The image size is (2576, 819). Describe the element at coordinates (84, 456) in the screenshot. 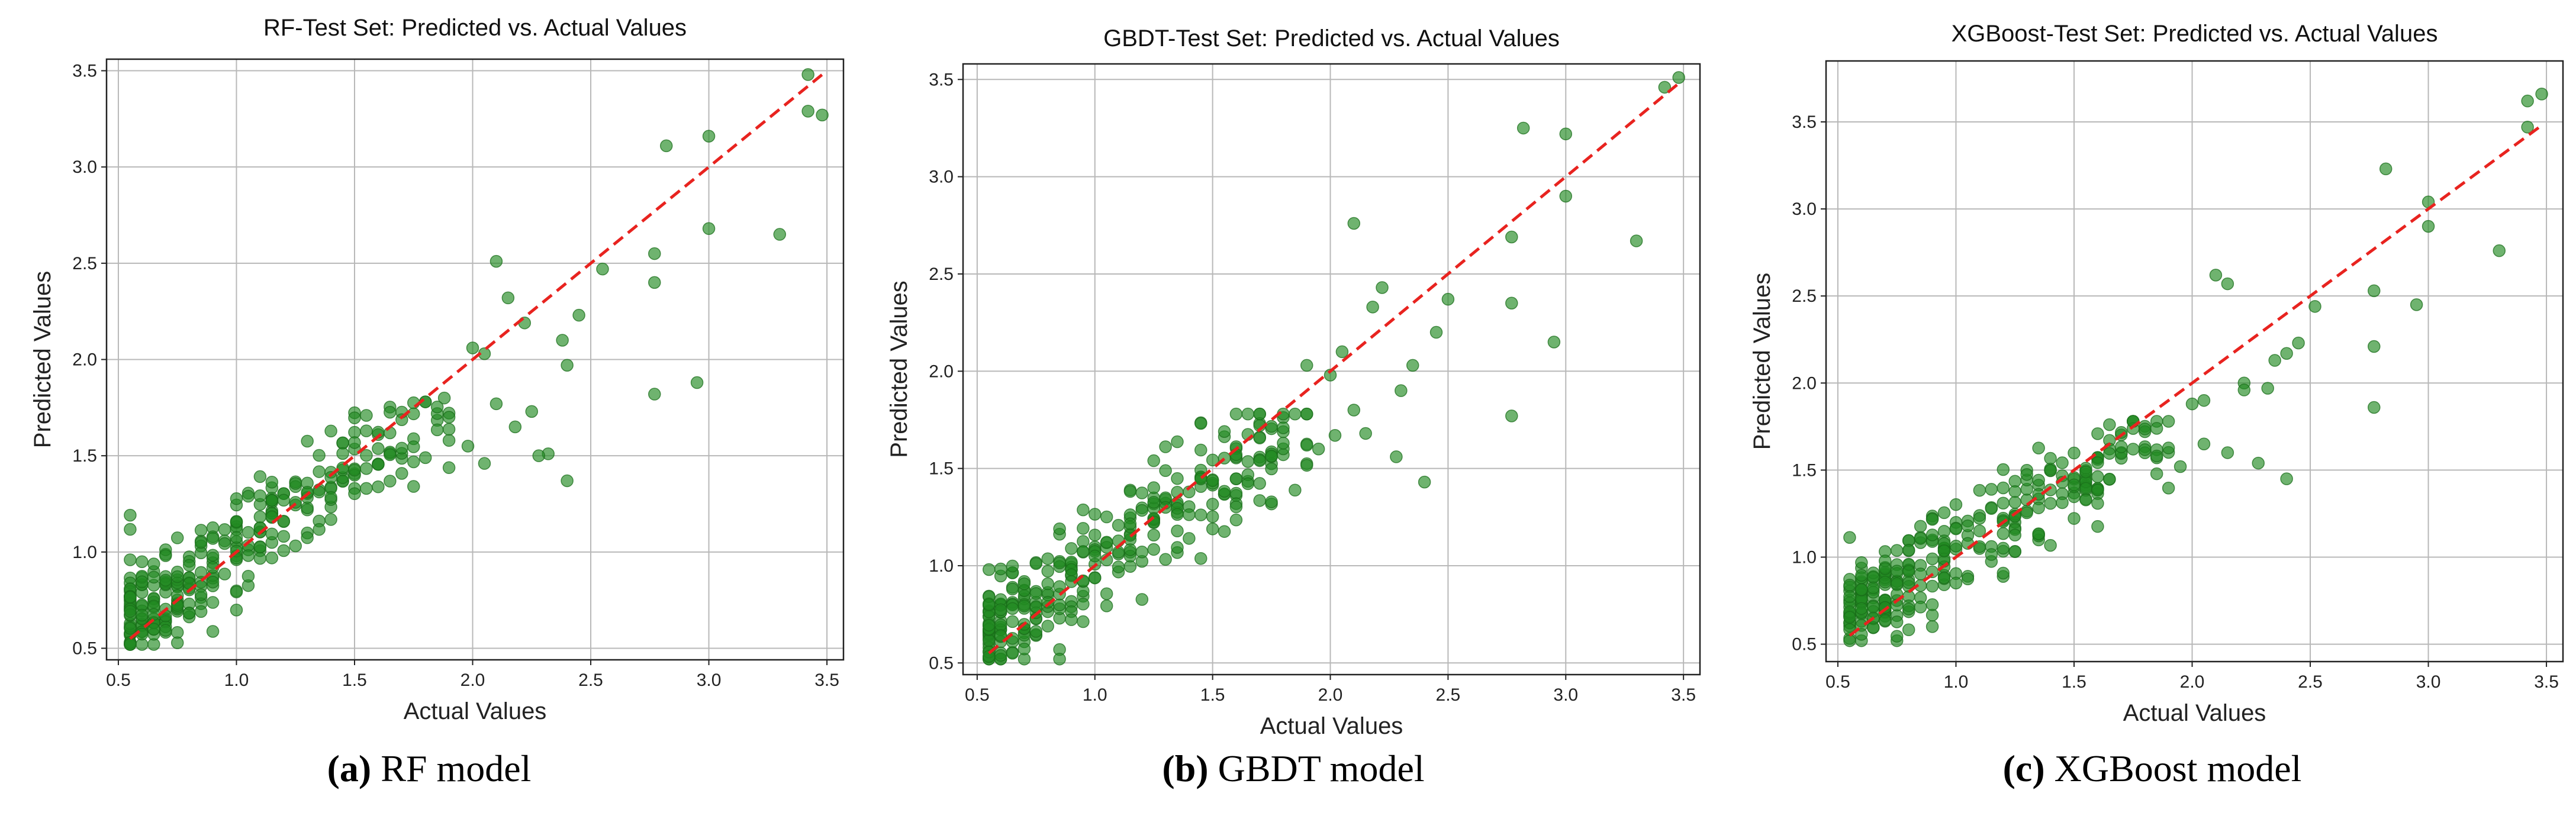

I see `y-tick-label: 1.5` at that location.